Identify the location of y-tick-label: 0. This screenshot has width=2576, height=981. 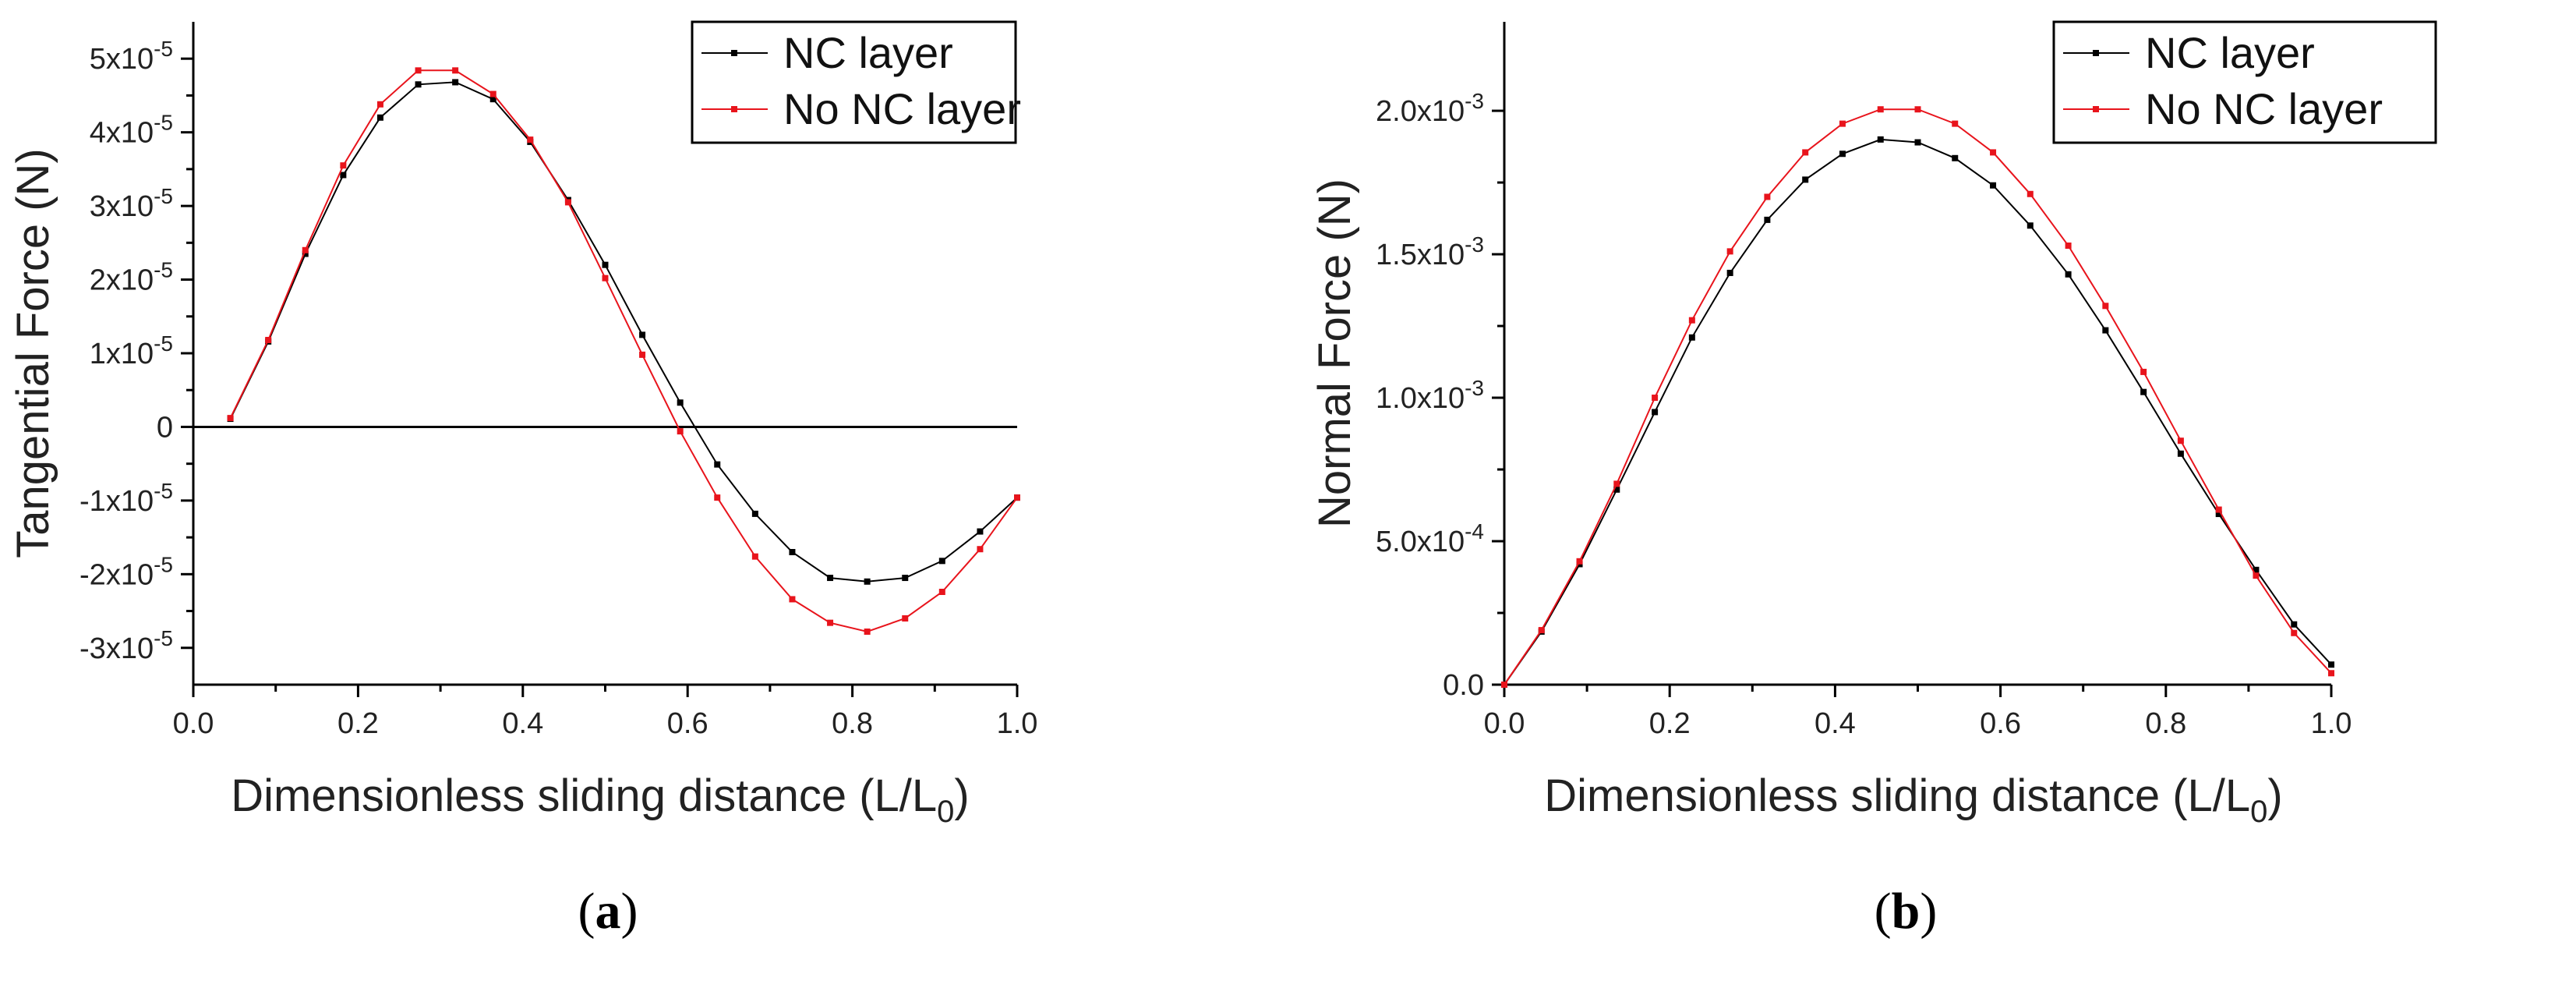
(165, 427).